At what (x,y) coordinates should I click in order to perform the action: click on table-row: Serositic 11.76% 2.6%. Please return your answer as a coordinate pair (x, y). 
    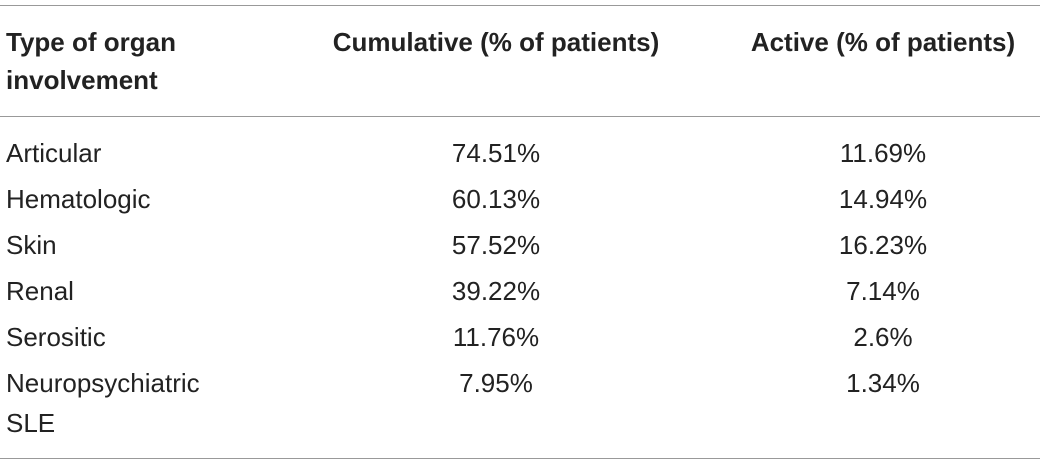
    Looking at the image, I should click on (520, 337).